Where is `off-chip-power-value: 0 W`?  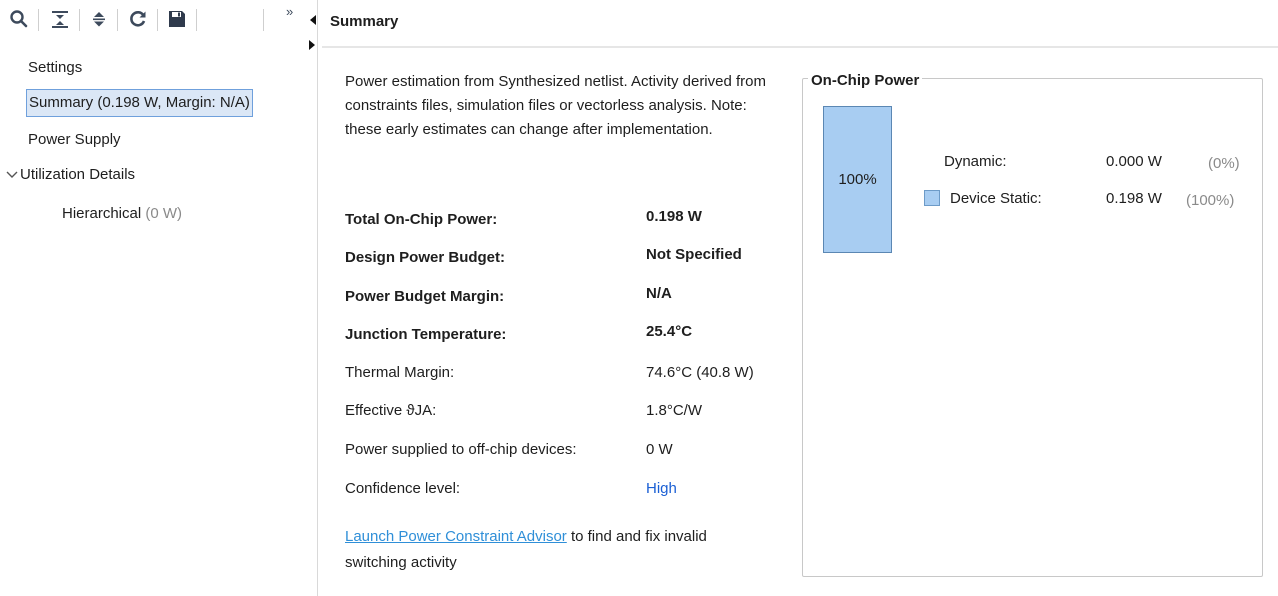 off-chip-power-value: 0 W is located at coordinates (659, 449).